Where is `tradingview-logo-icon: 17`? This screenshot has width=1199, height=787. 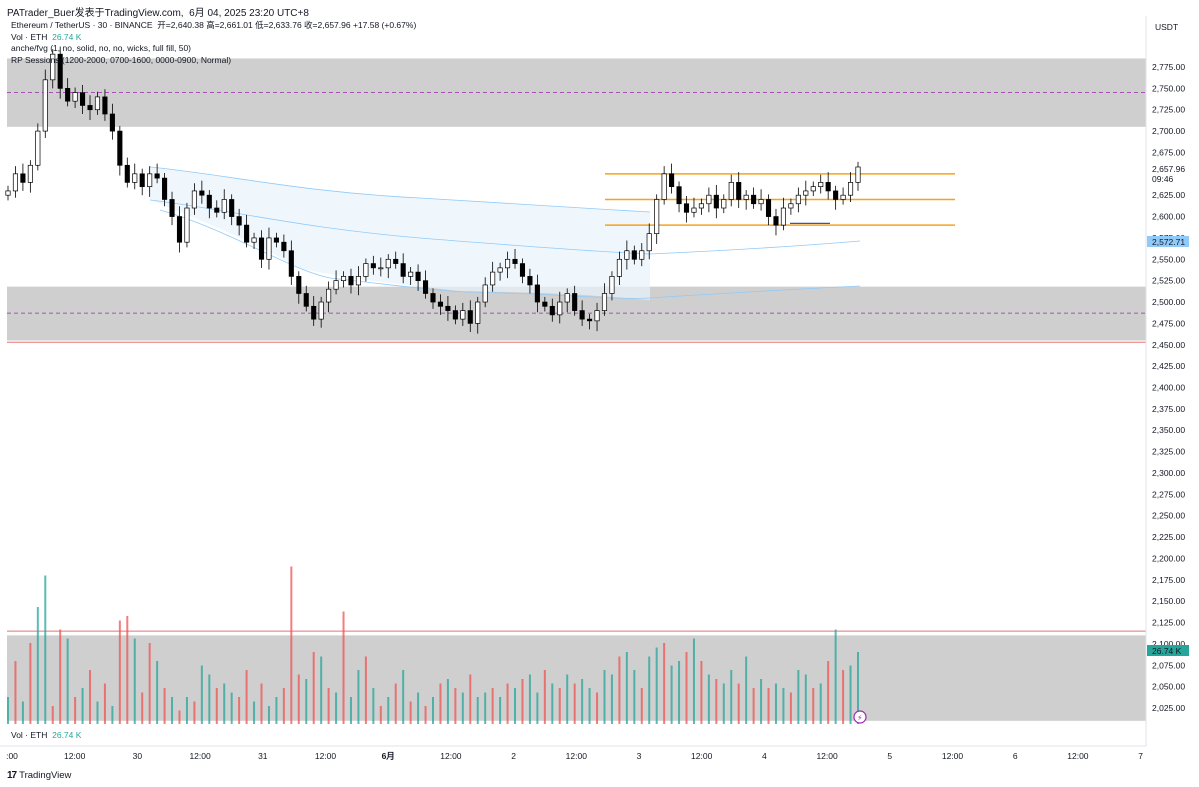 tradingview-logo-icon: 17 is located at coordinates (12, 775).